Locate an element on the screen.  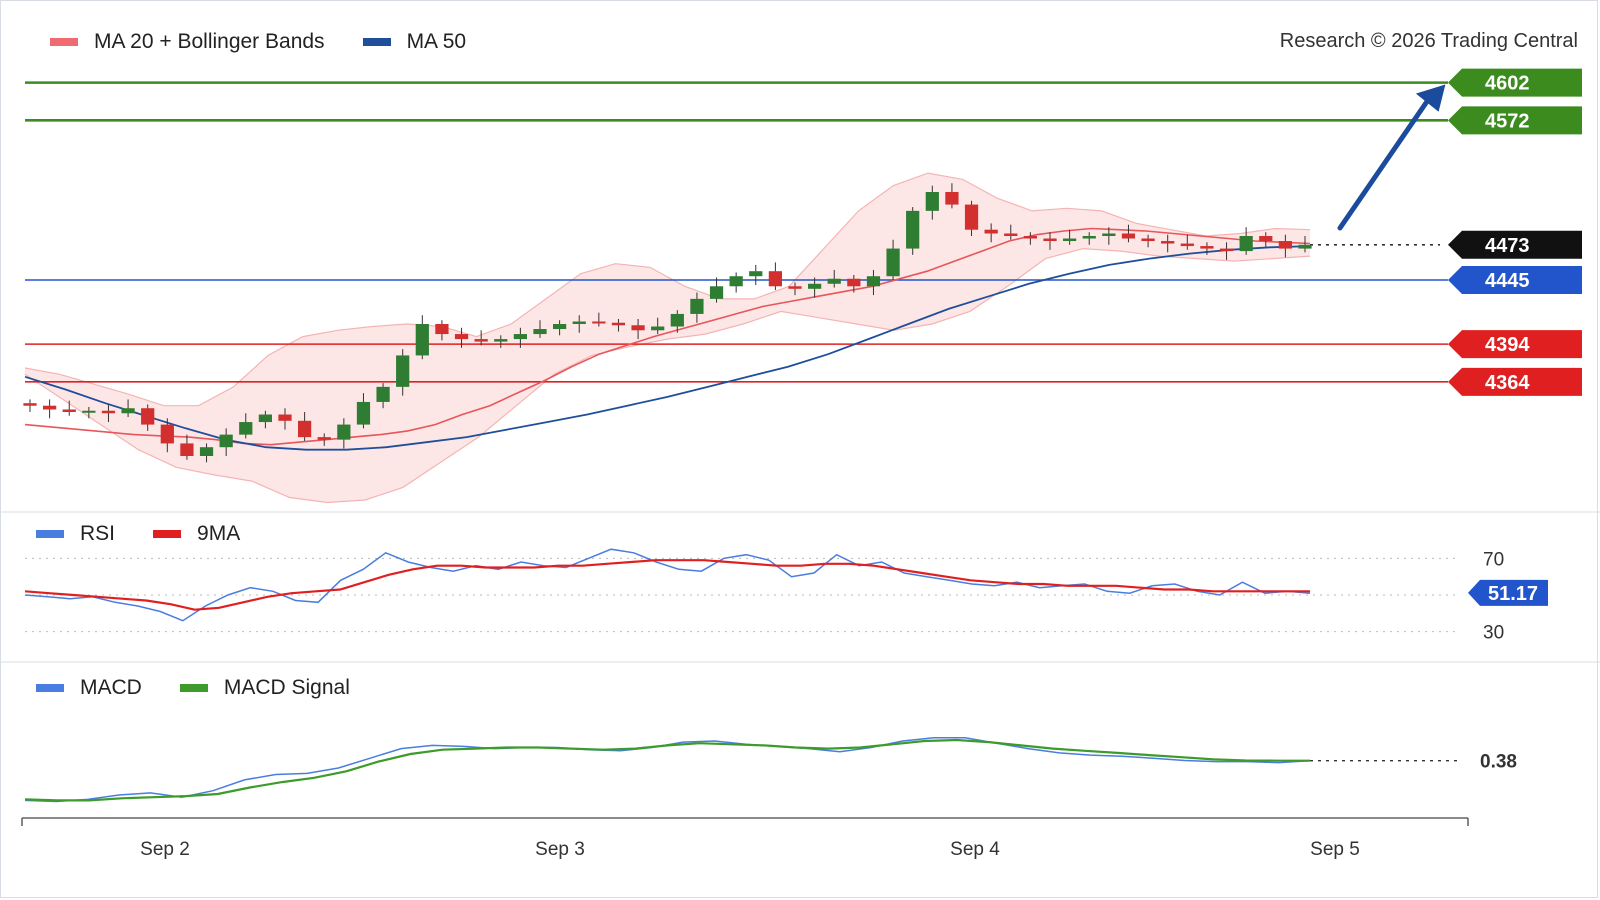
level-label-4364: 4364 is located at coordinates (1507, 383).